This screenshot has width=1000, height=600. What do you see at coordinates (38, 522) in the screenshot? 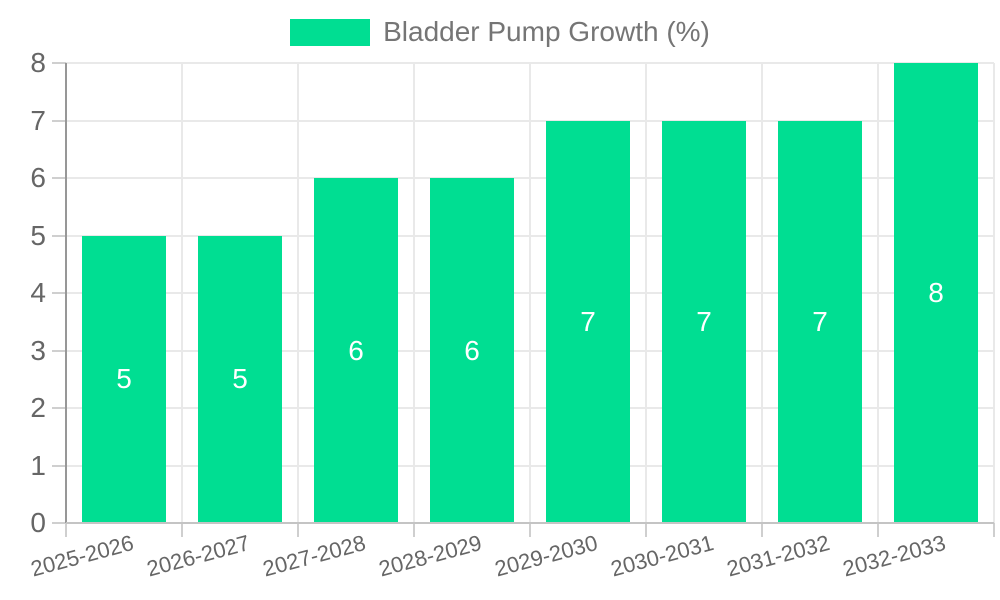
I see `y-tick-label: 0` at bounding box center [38, 522].